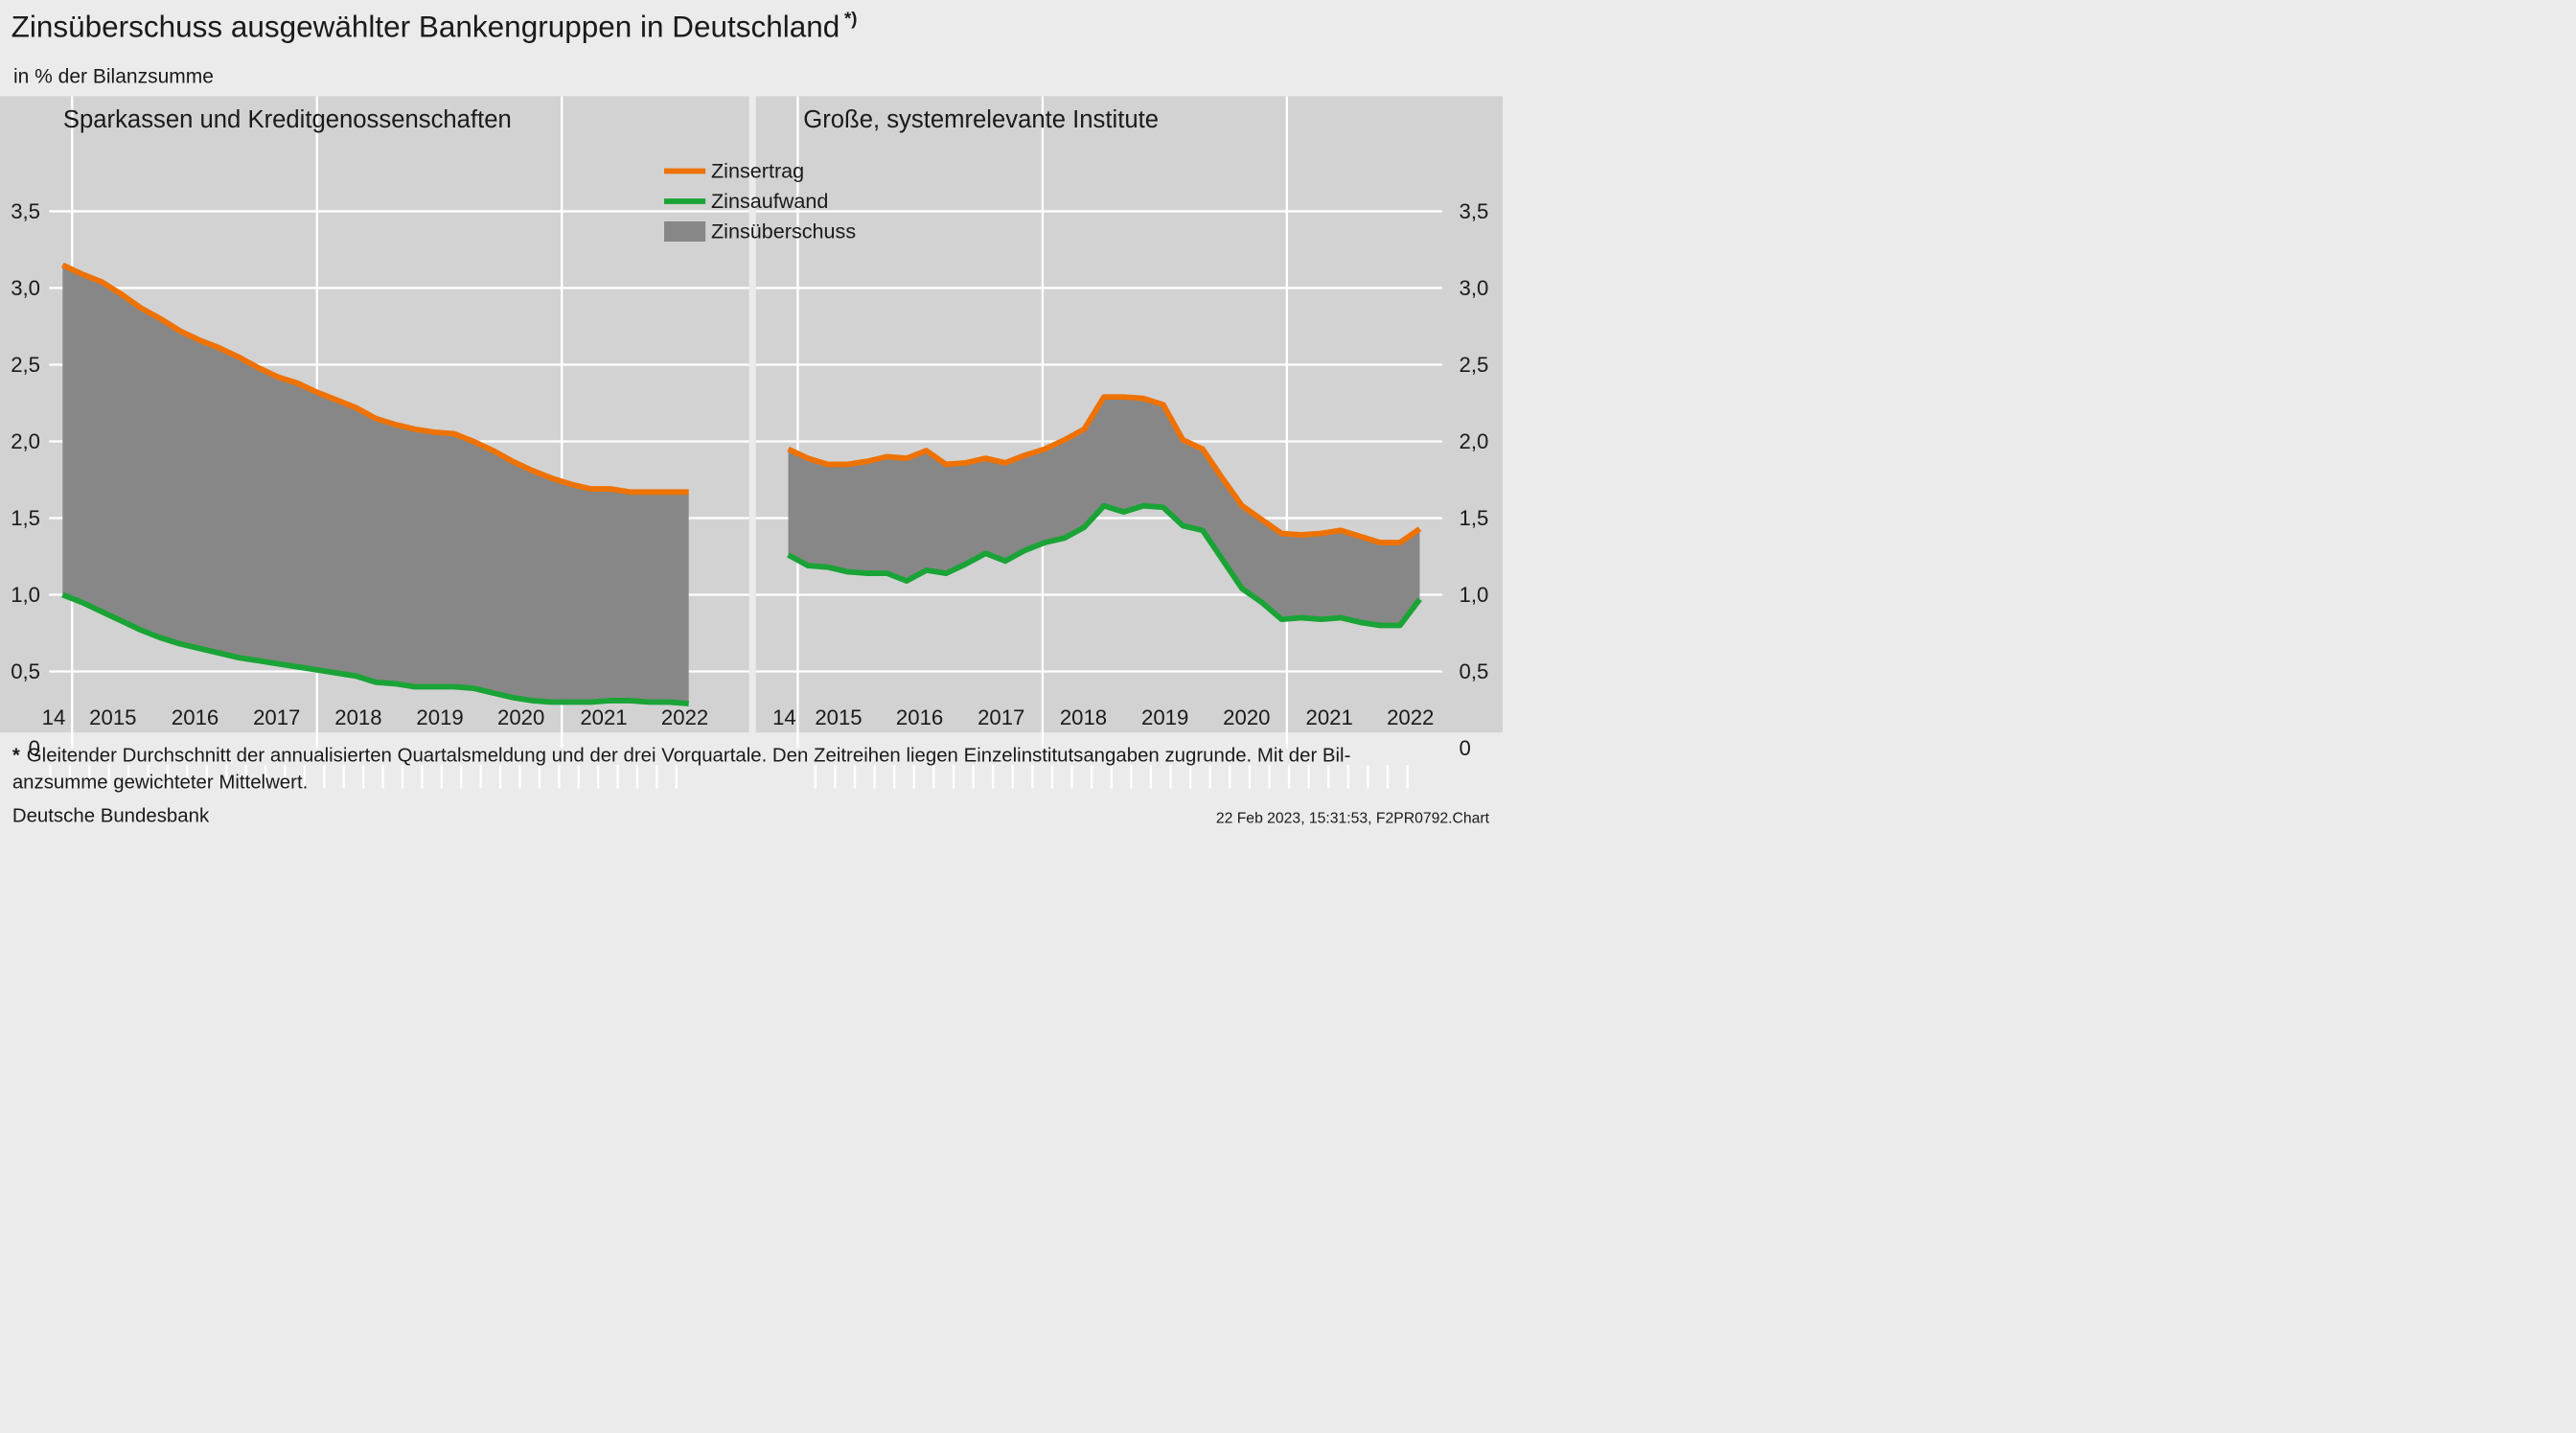 Image resolution: width=2576 pixels, height=1433 pixels. Describe the element at coordinates (685, 231) in the screenshot. I see `legend-swatch-zinsueberschuss` at that location.